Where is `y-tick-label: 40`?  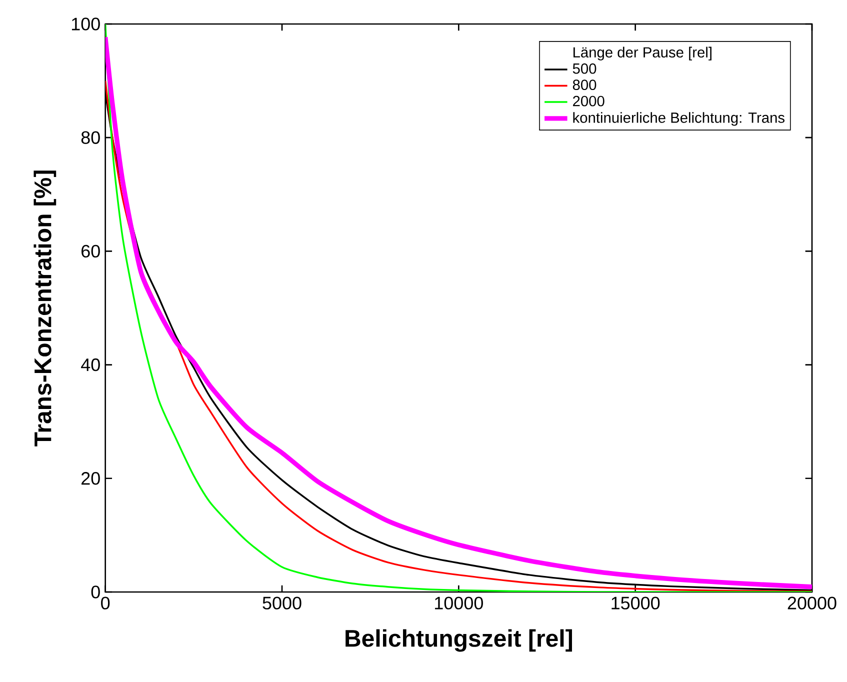
y-tick-label: 40 is located at coordinates (90, 365).